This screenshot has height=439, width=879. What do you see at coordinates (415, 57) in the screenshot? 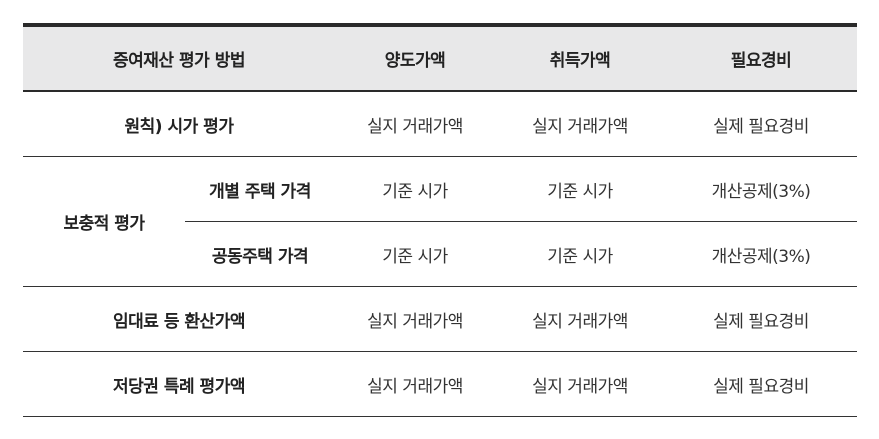
I see `header-transfer: 양도가액` at bounding box center [415, 57].